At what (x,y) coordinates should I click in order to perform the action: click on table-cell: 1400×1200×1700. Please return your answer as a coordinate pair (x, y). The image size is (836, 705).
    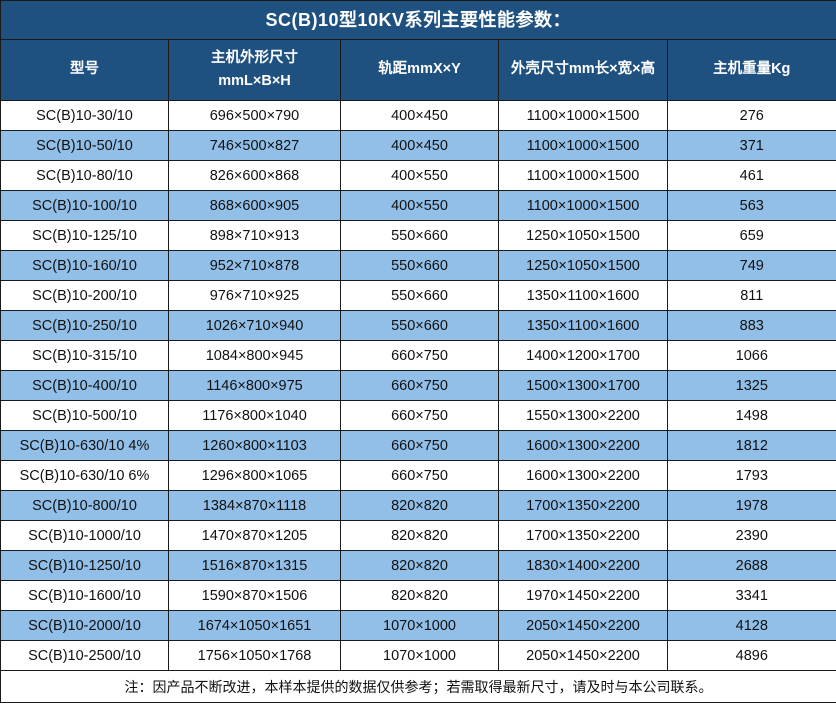
    Looking at the image, I should click on (583, 355).